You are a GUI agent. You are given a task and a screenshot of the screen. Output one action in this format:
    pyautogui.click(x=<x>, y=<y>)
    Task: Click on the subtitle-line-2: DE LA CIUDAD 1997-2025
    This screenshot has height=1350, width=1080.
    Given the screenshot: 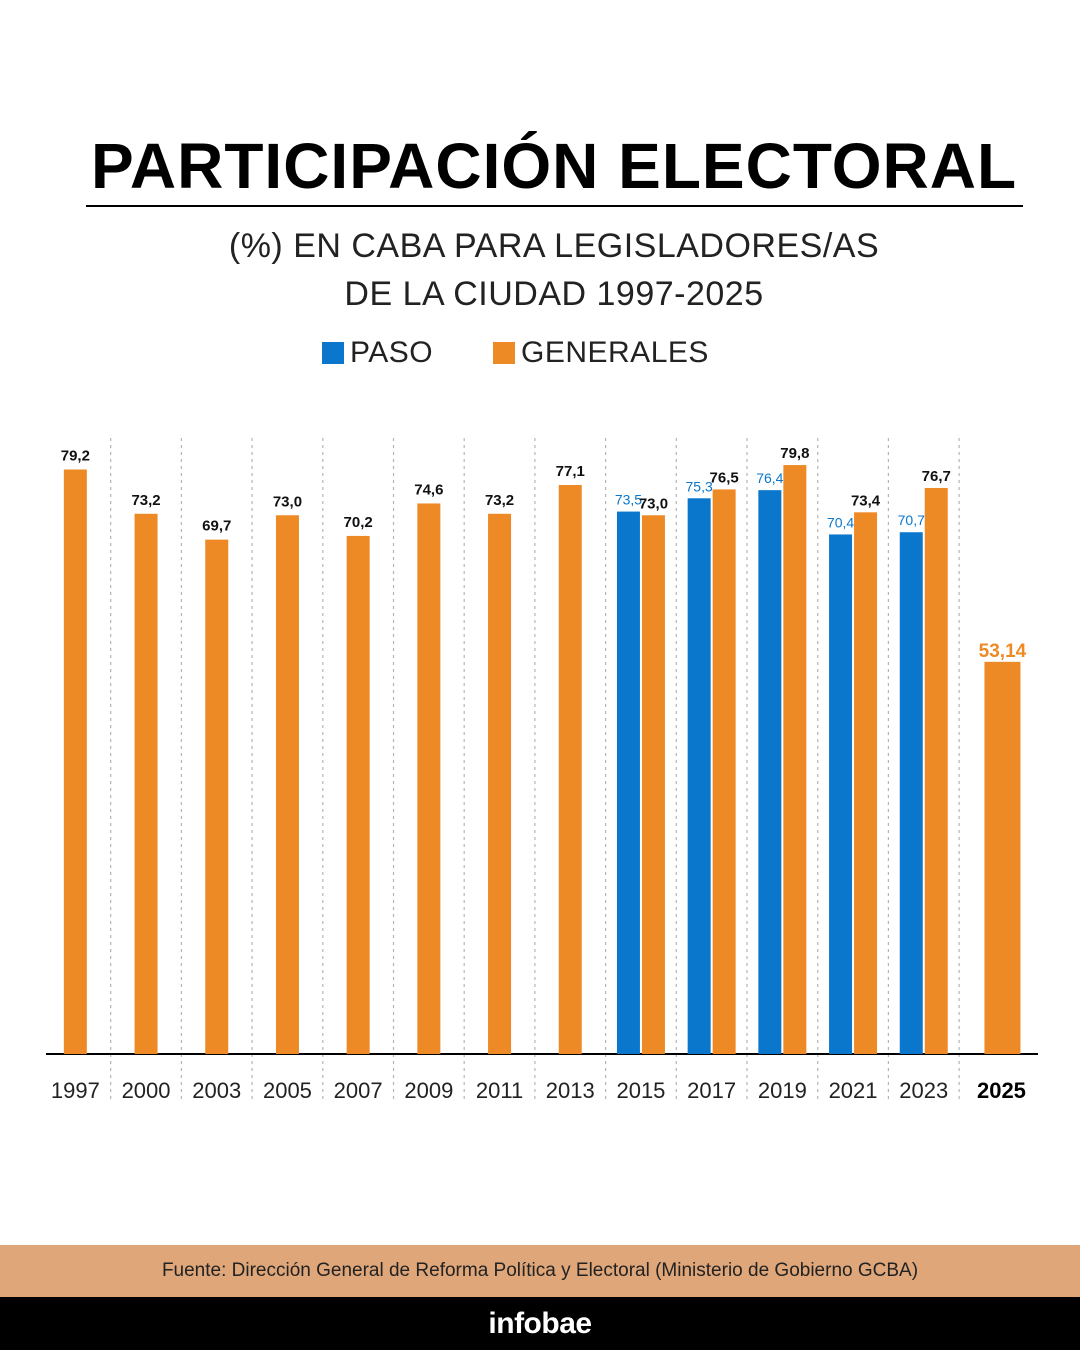 What is the action you would take?
    pyautogui.click(x=554, y=294)
    